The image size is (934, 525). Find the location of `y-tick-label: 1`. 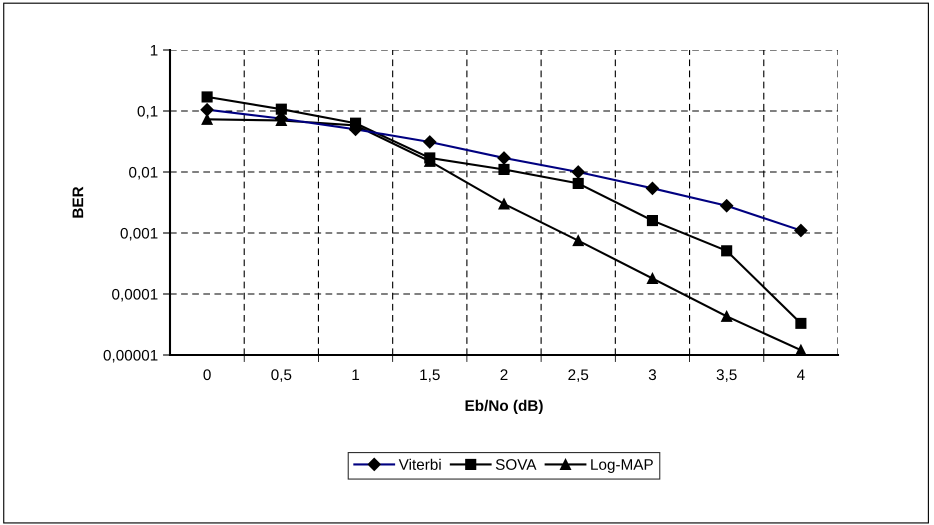

y-tick-label: 1 is located at coordinates (154, 50).